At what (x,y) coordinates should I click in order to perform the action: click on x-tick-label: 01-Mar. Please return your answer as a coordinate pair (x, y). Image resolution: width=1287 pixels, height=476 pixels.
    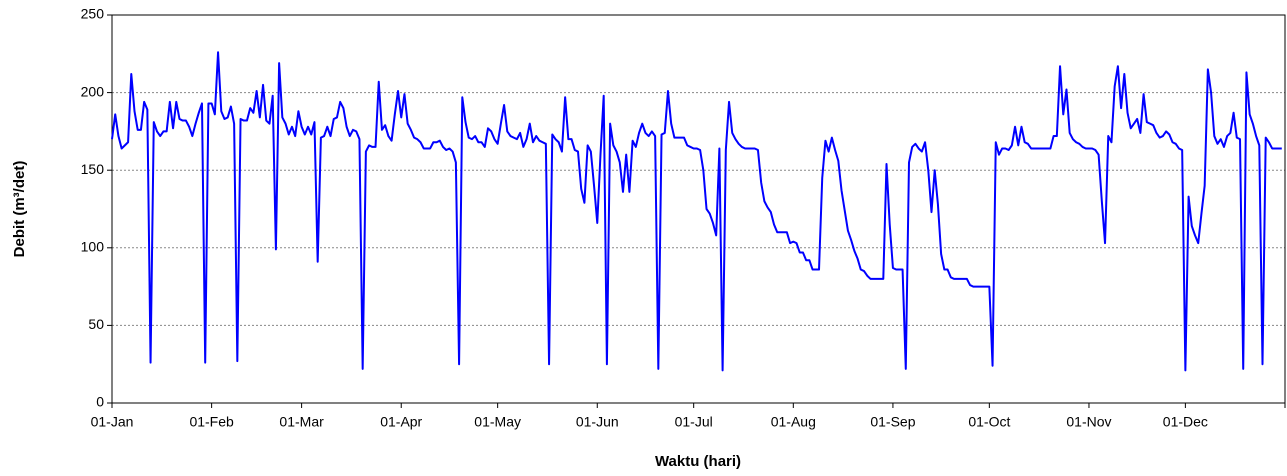
    Looking at the image, I should click on (301, 422).